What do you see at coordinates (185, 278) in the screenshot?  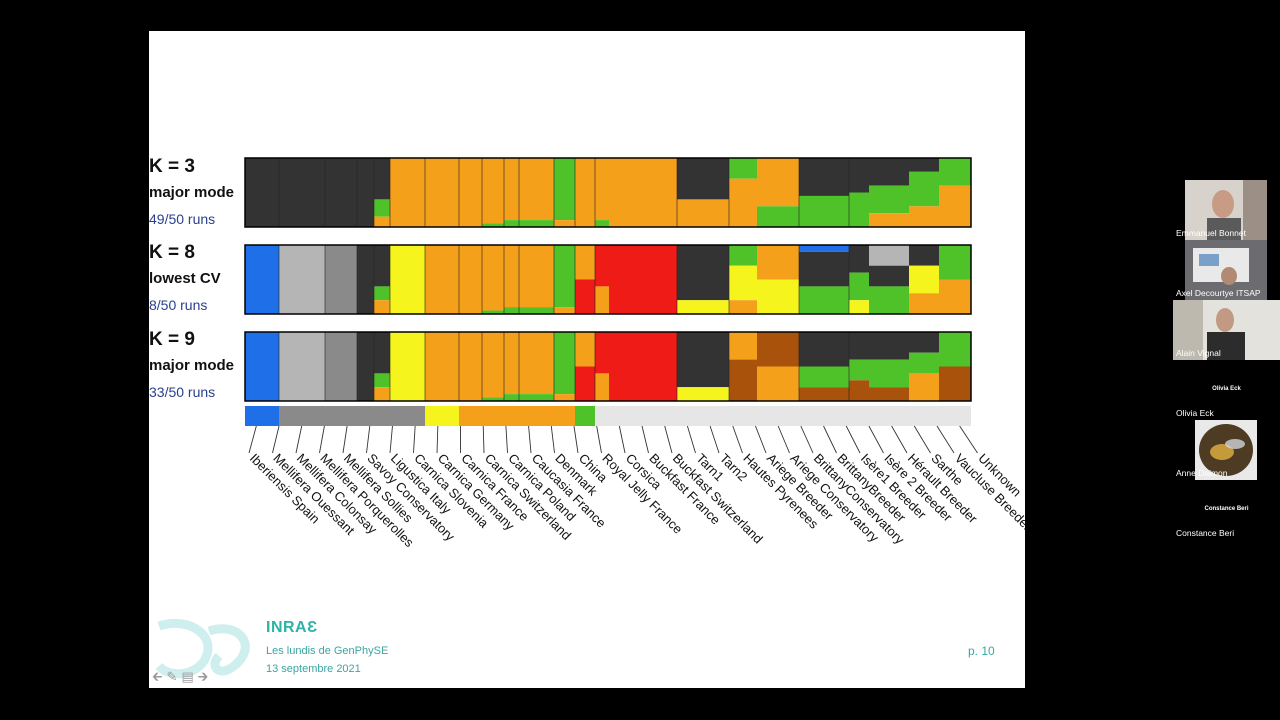 I see `k8-mode: lowest CV` at bounding box center [185, 278].